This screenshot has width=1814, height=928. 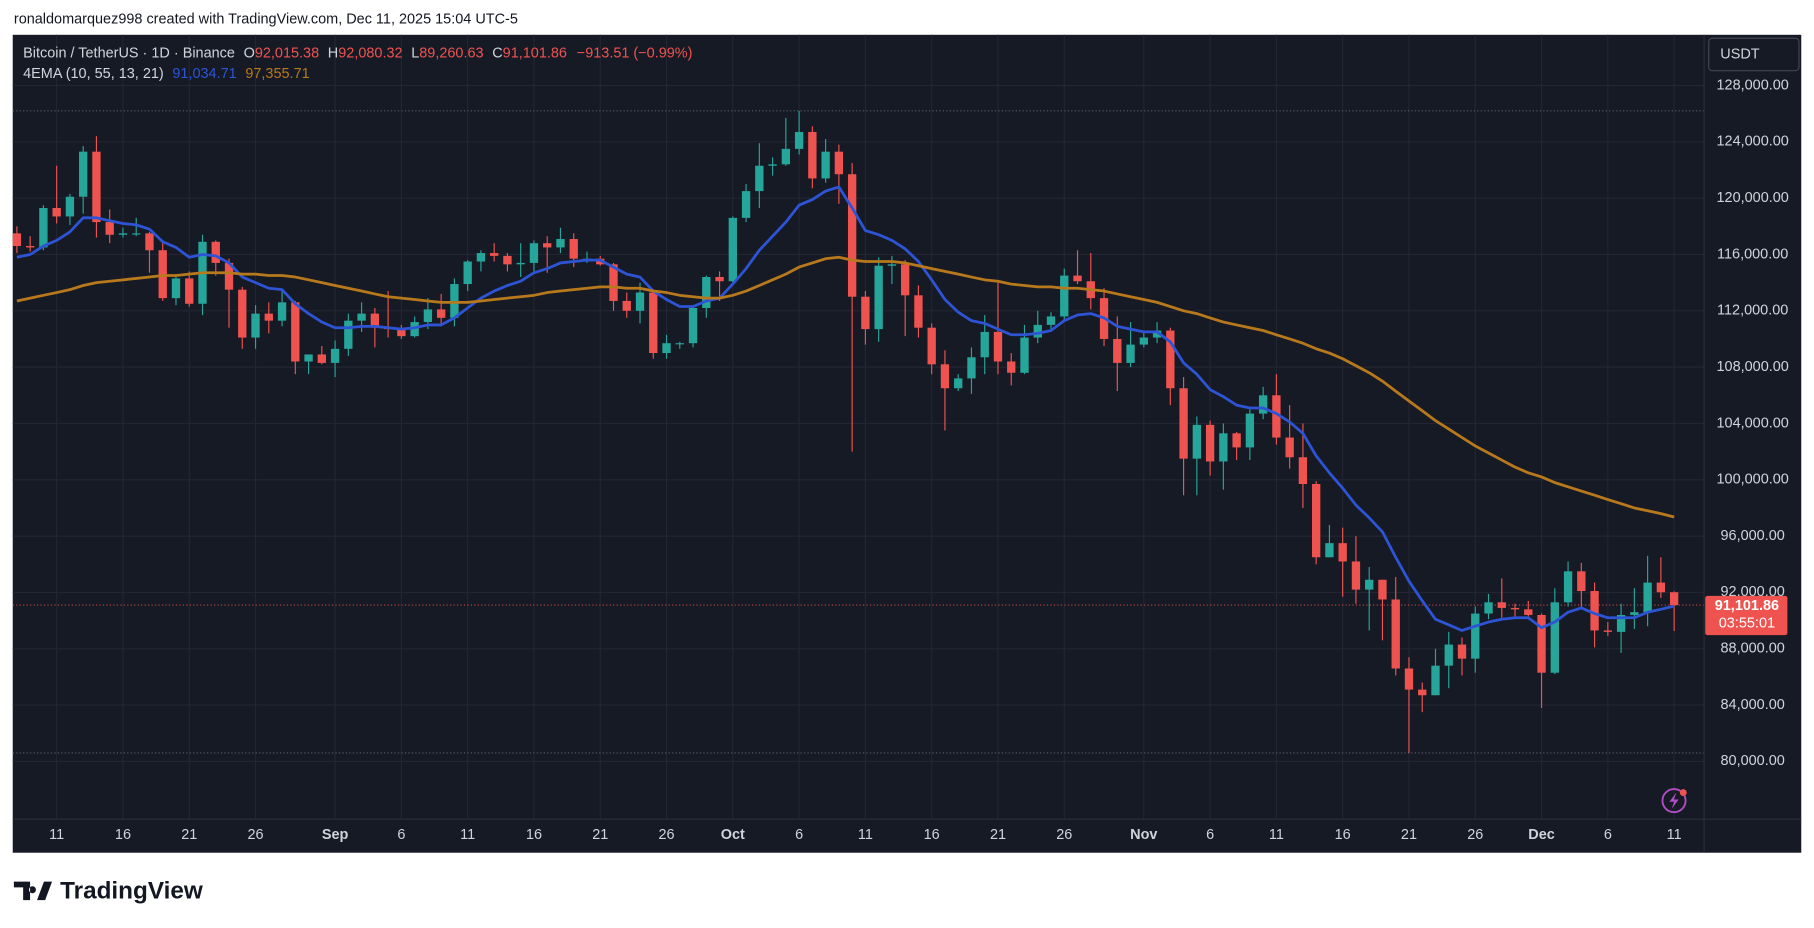 I want to click on y-tick-label: 80,000.00, so click(x=1753, y=761).